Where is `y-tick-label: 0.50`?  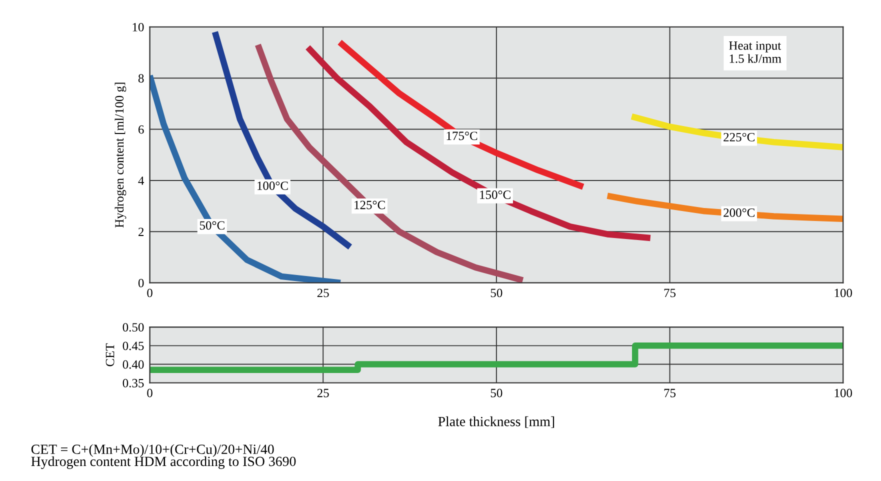
y-tick-label: 0.50 is located at coordinates (133, 327).